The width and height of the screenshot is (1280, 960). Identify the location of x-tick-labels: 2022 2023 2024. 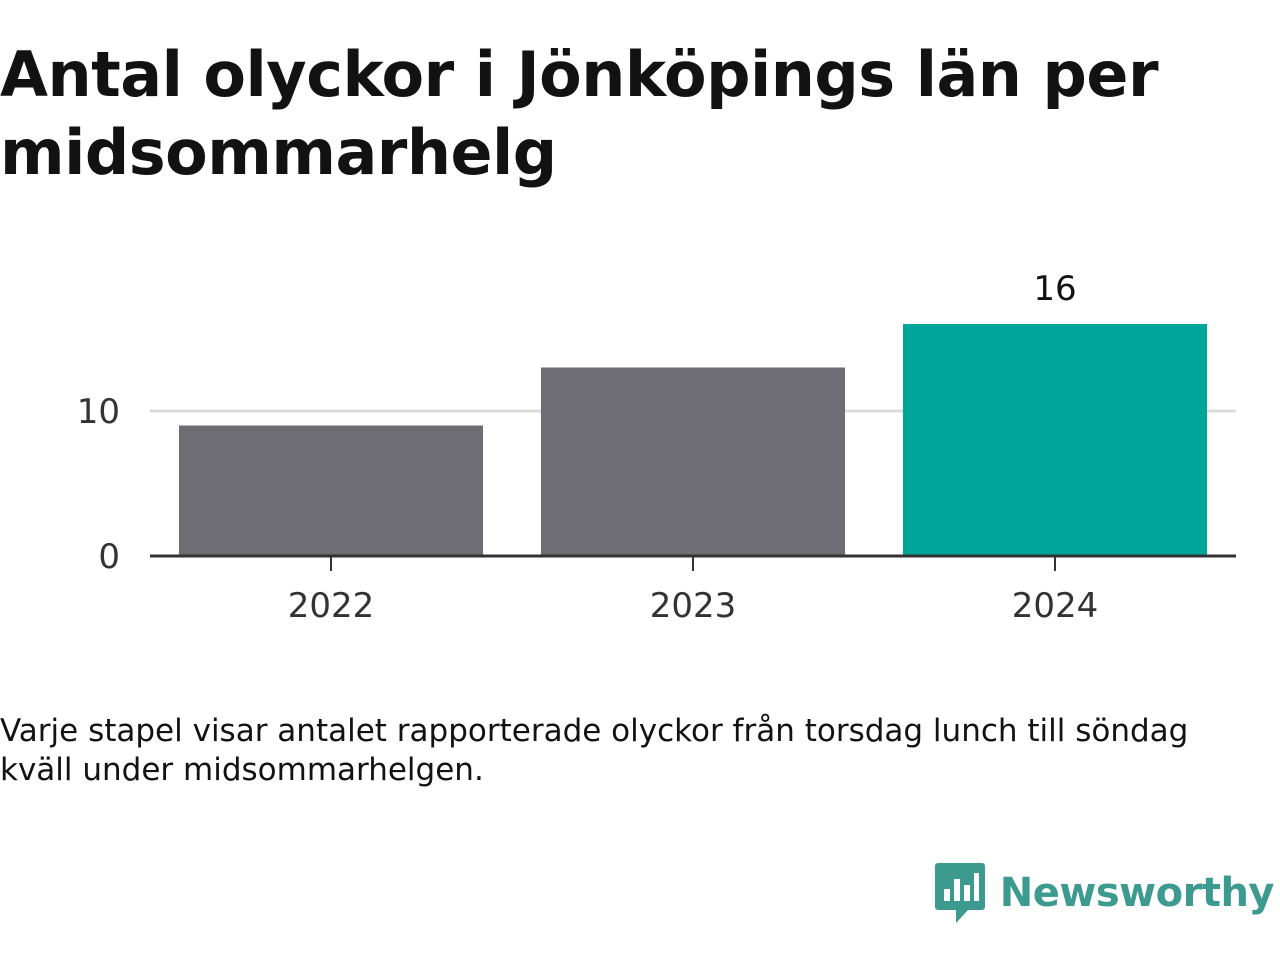
(693, 606).